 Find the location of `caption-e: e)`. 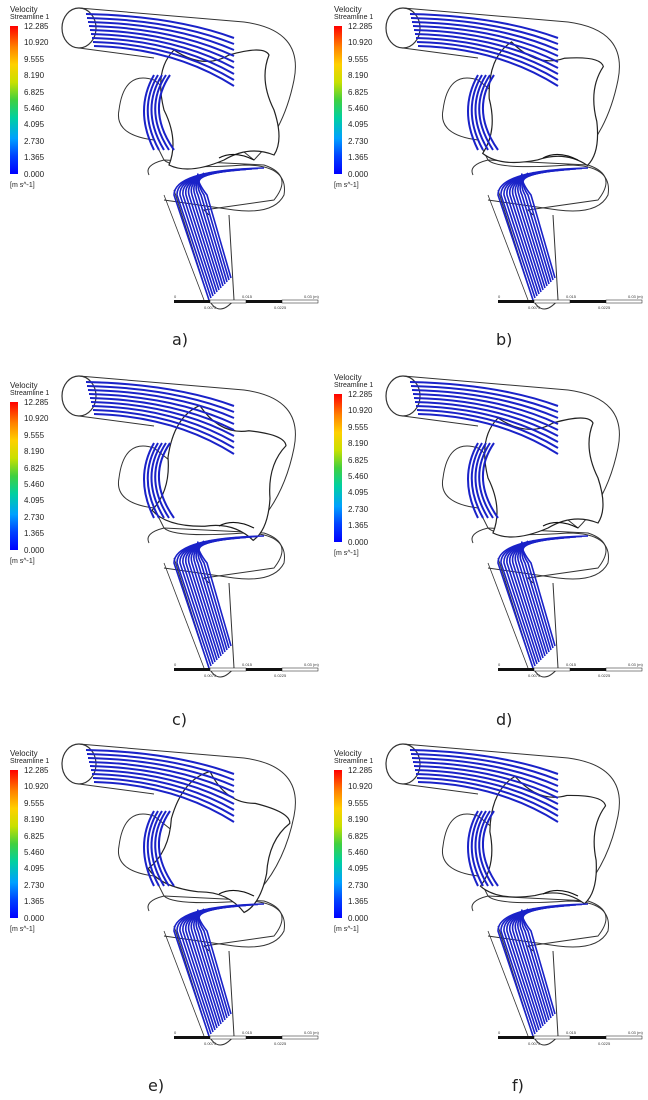

caption-e: e) is located at coordinates (156, 1085).